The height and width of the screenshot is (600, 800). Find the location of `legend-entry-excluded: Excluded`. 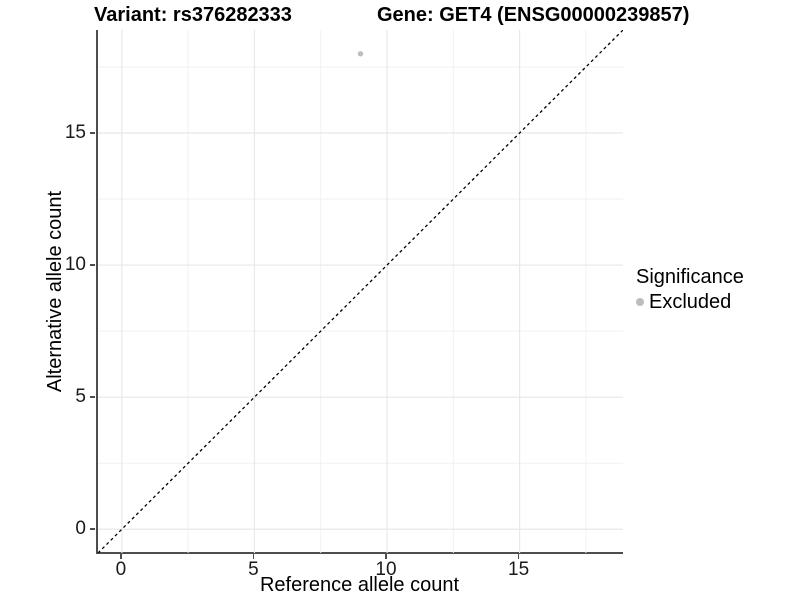

legend-entry-excluded: Excluded is located at coordinates (690, 302).